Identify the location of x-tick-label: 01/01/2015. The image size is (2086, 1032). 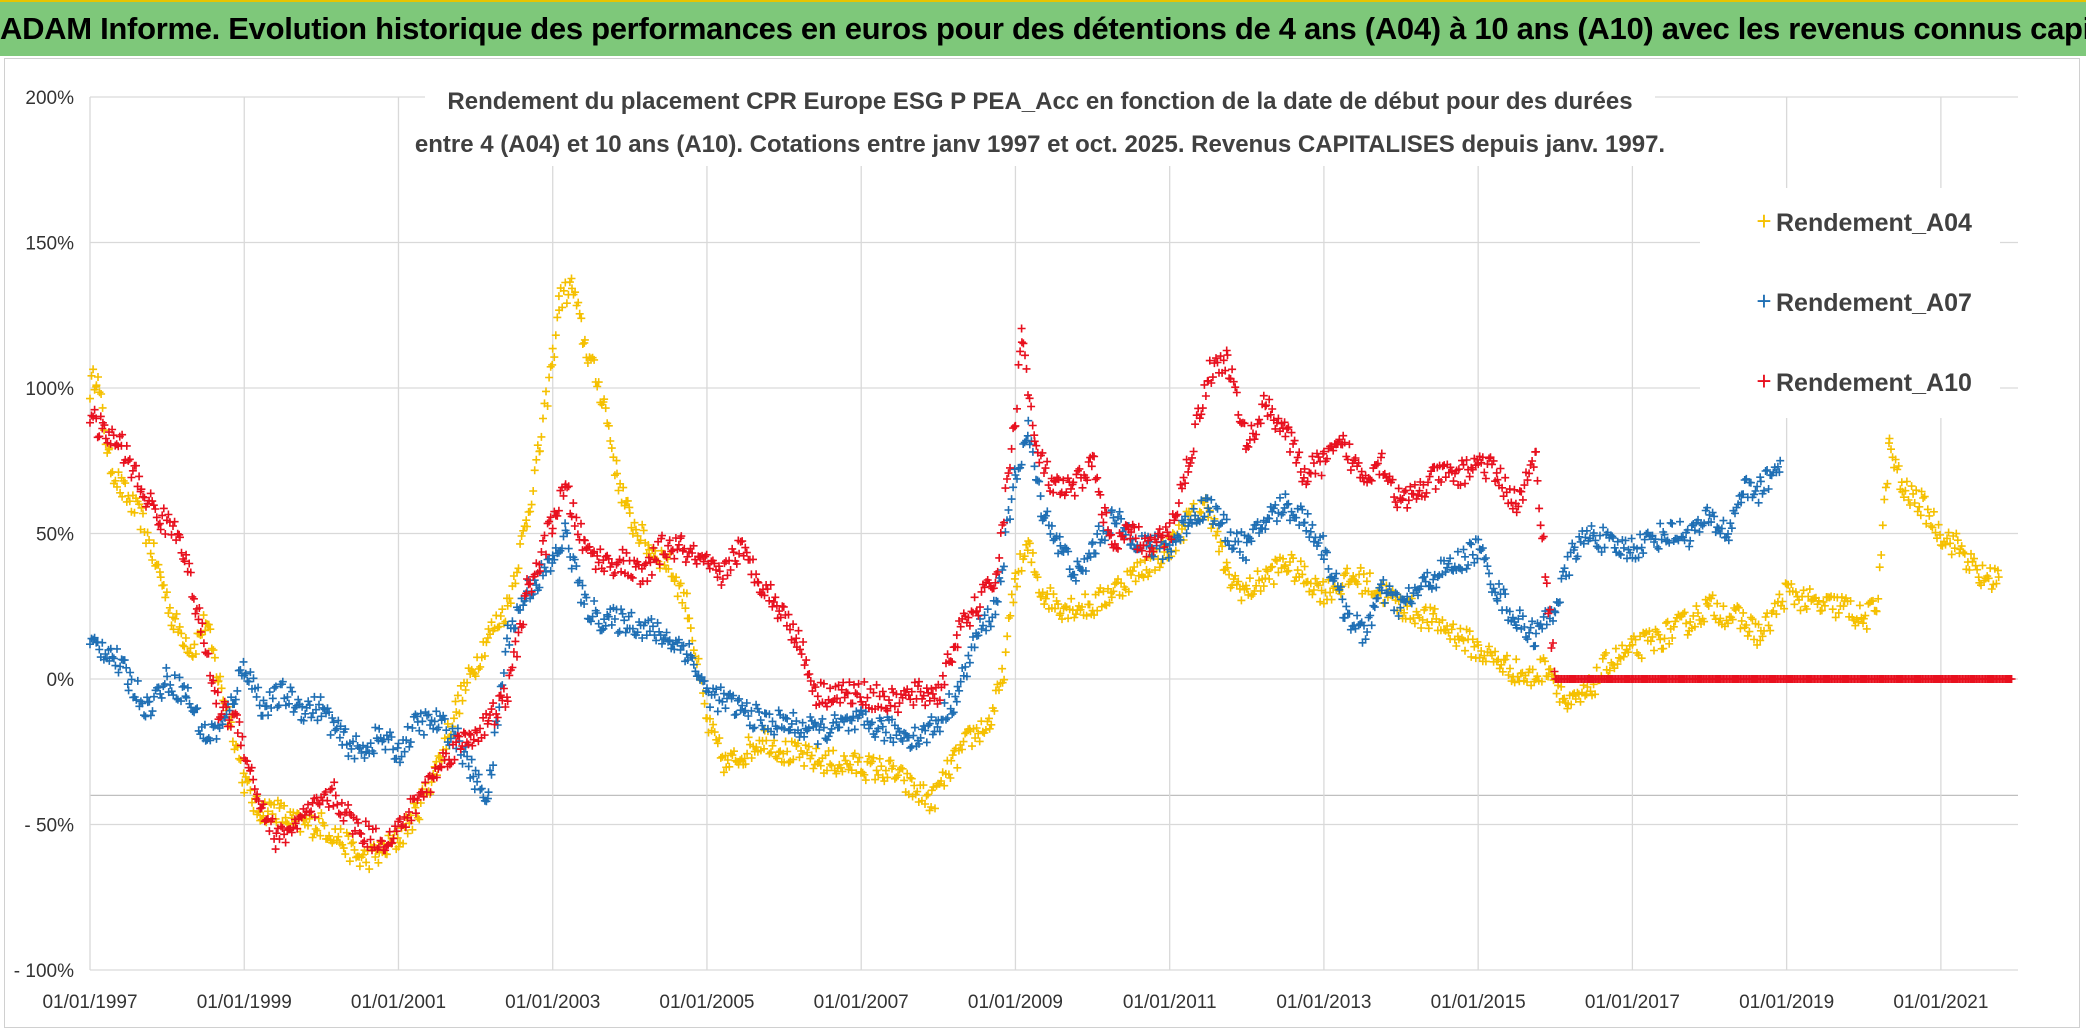
(1478, 1002).